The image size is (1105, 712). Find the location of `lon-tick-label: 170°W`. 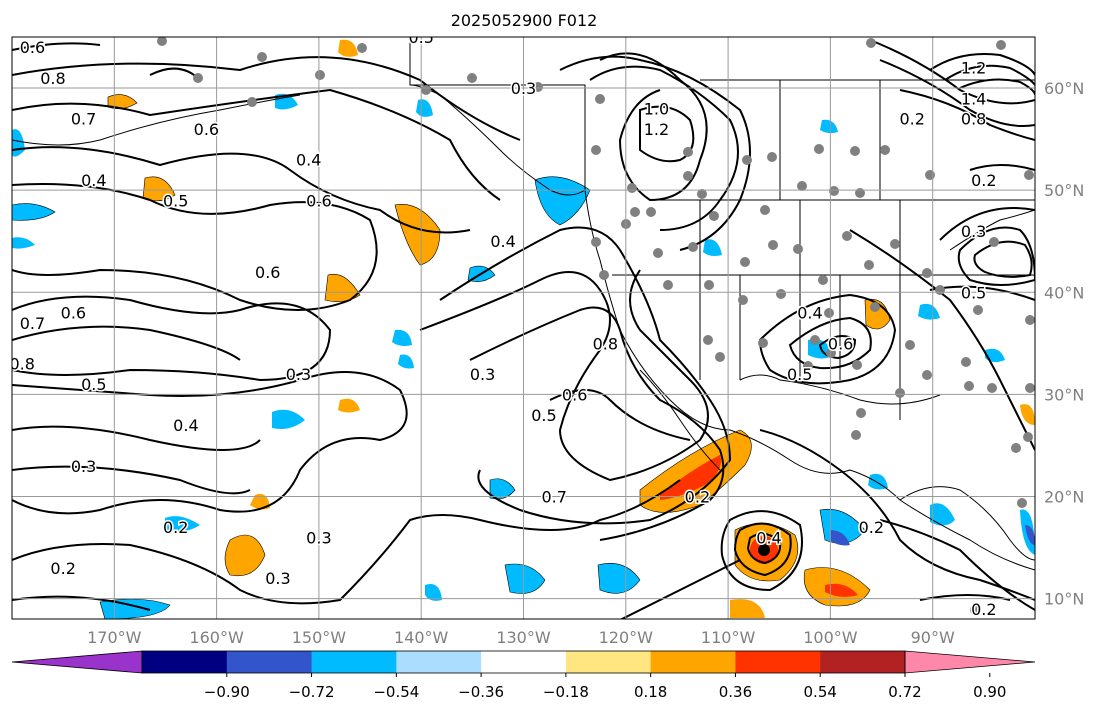

lon-tick-label: 170°W is located at coordinates (114, 637).